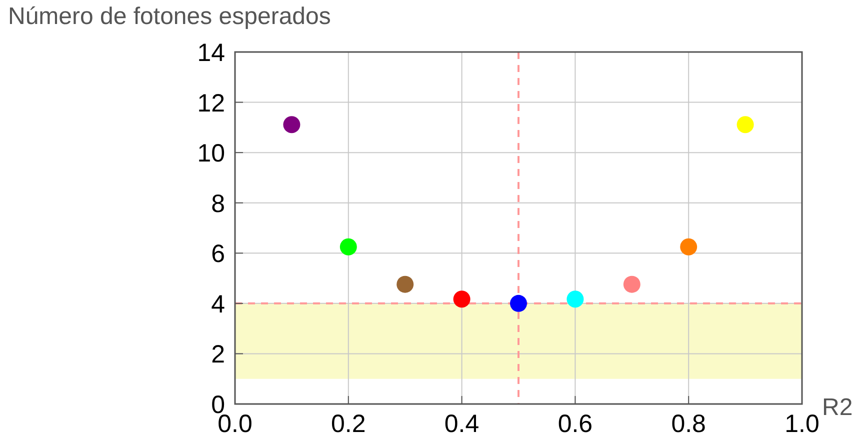 Image resolution: width=866 pixels, height=446 pixels. Describe the element at coordinates (218, 354) in the screenshot. I see `y-tick-label: 2` at that location.